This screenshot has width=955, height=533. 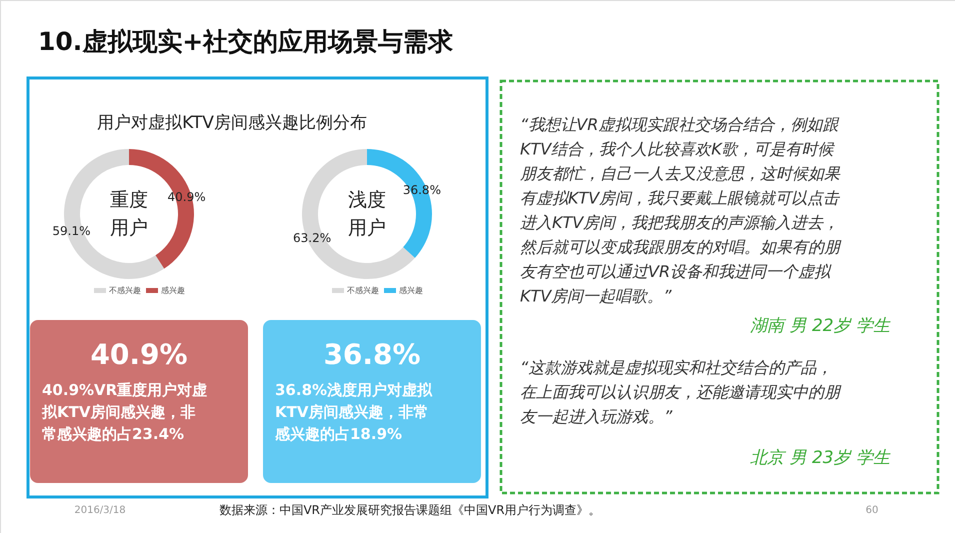 What do you see at coordinates (139, 354) in the screenshot?
I see `text: 40.9%` at bounding box center [139, 354].